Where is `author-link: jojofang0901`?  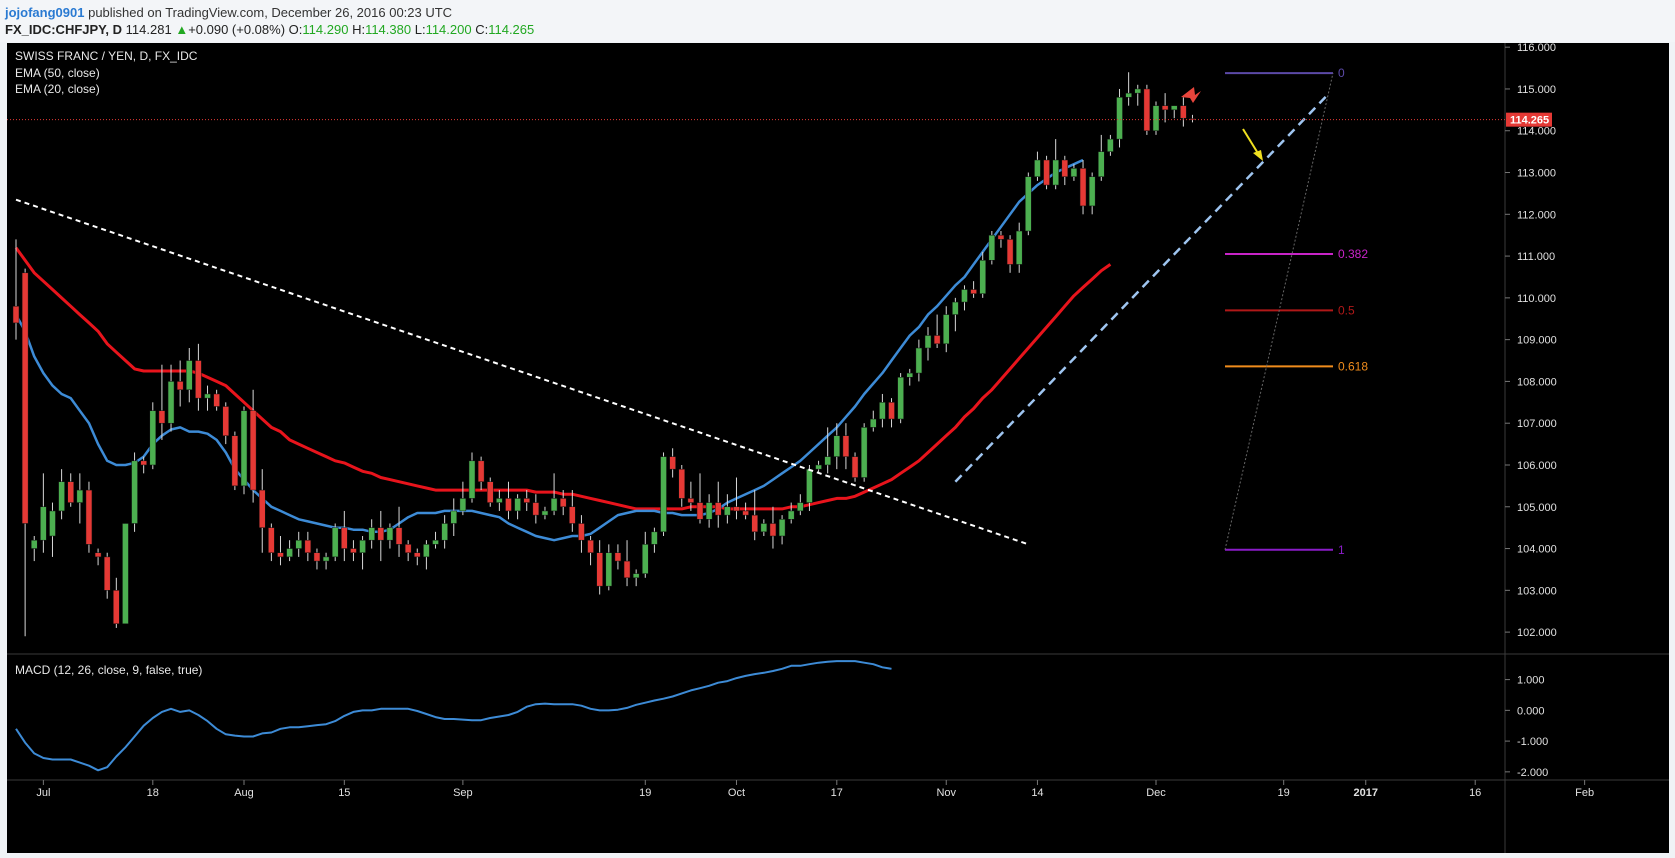
author-link: jojofang0901 is located at coordinates (45, 12).